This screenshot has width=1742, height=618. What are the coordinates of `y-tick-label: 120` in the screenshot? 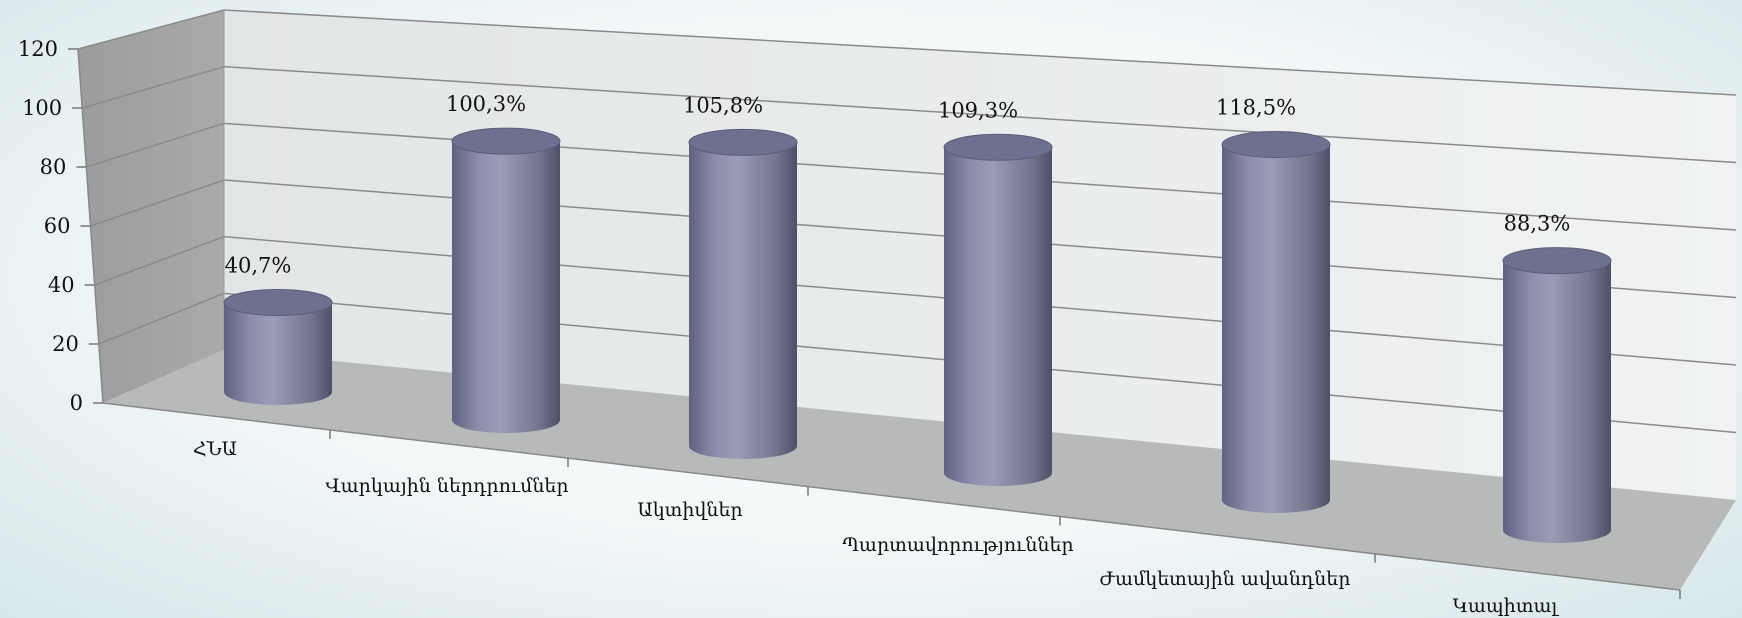 It's located at (38, 49).